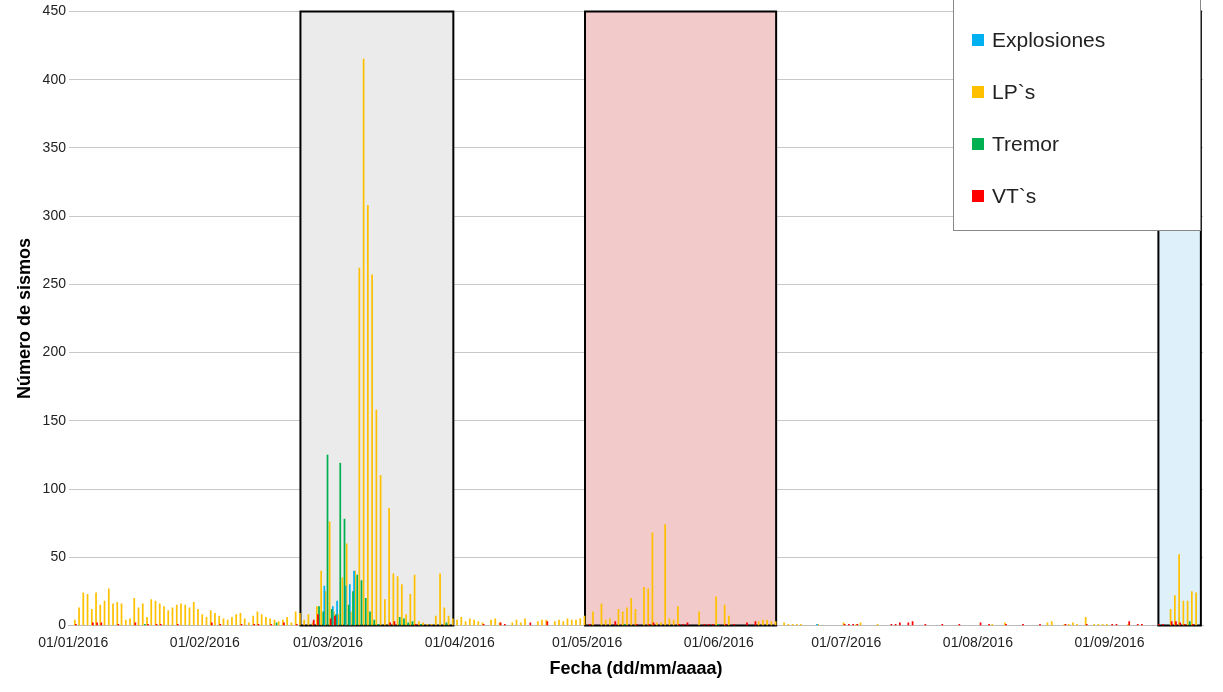 The image size is (1223, 692). What do you see at coordinates (23, 318) in the screenshot?
I see `y-axis-title: Número de sismos` at bounding box center [23, 318].